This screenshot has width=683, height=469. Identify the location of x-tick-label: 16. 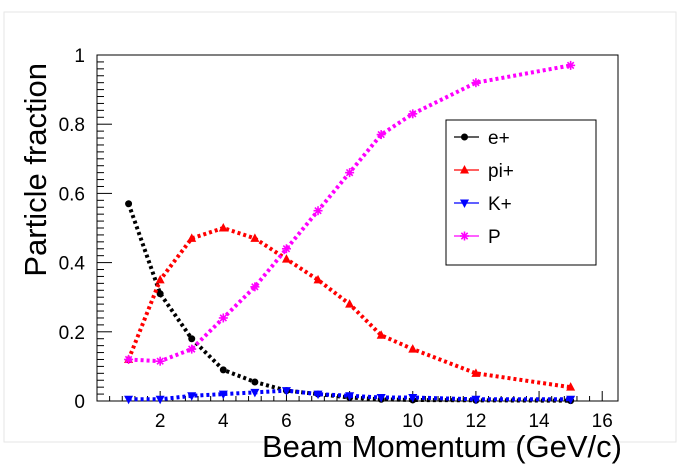
(602, 421).